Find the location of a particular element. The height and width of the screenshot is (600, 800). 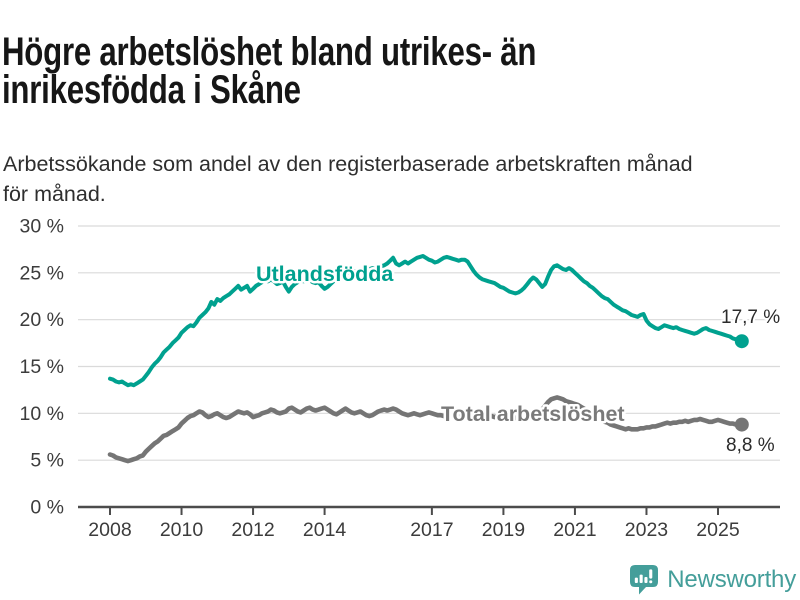

series-label-total-arbetsloshet: Total arbetslöshet is located at coordinates (533, 414).